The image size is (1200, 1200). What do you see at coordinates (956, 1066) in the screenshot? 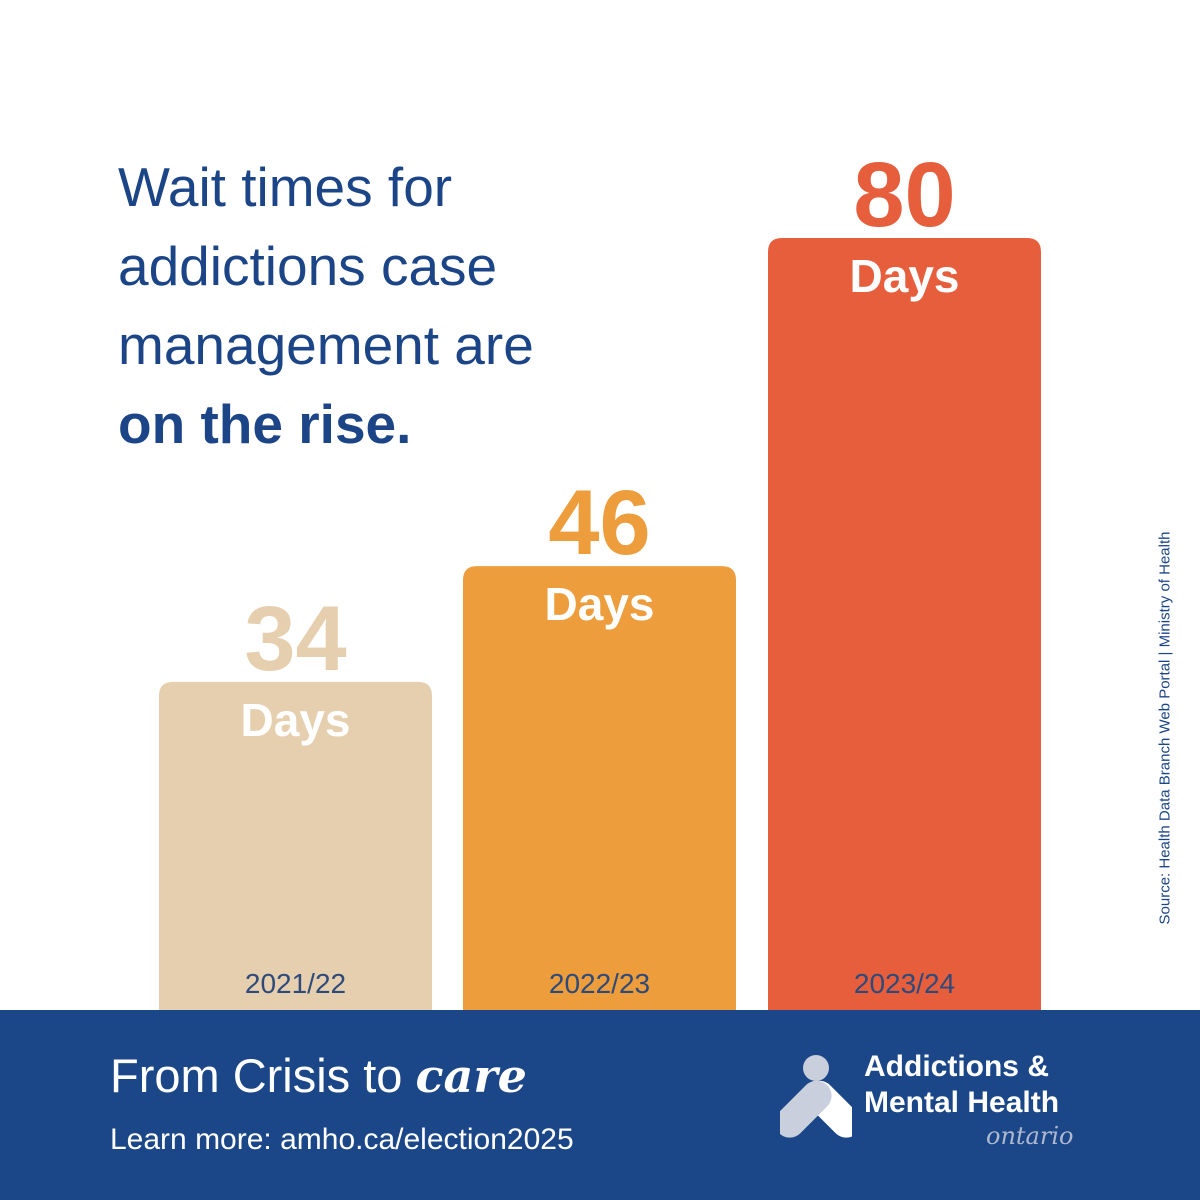
I see `logo-line-1: Addictions &` at bounding box center [956, 1066].